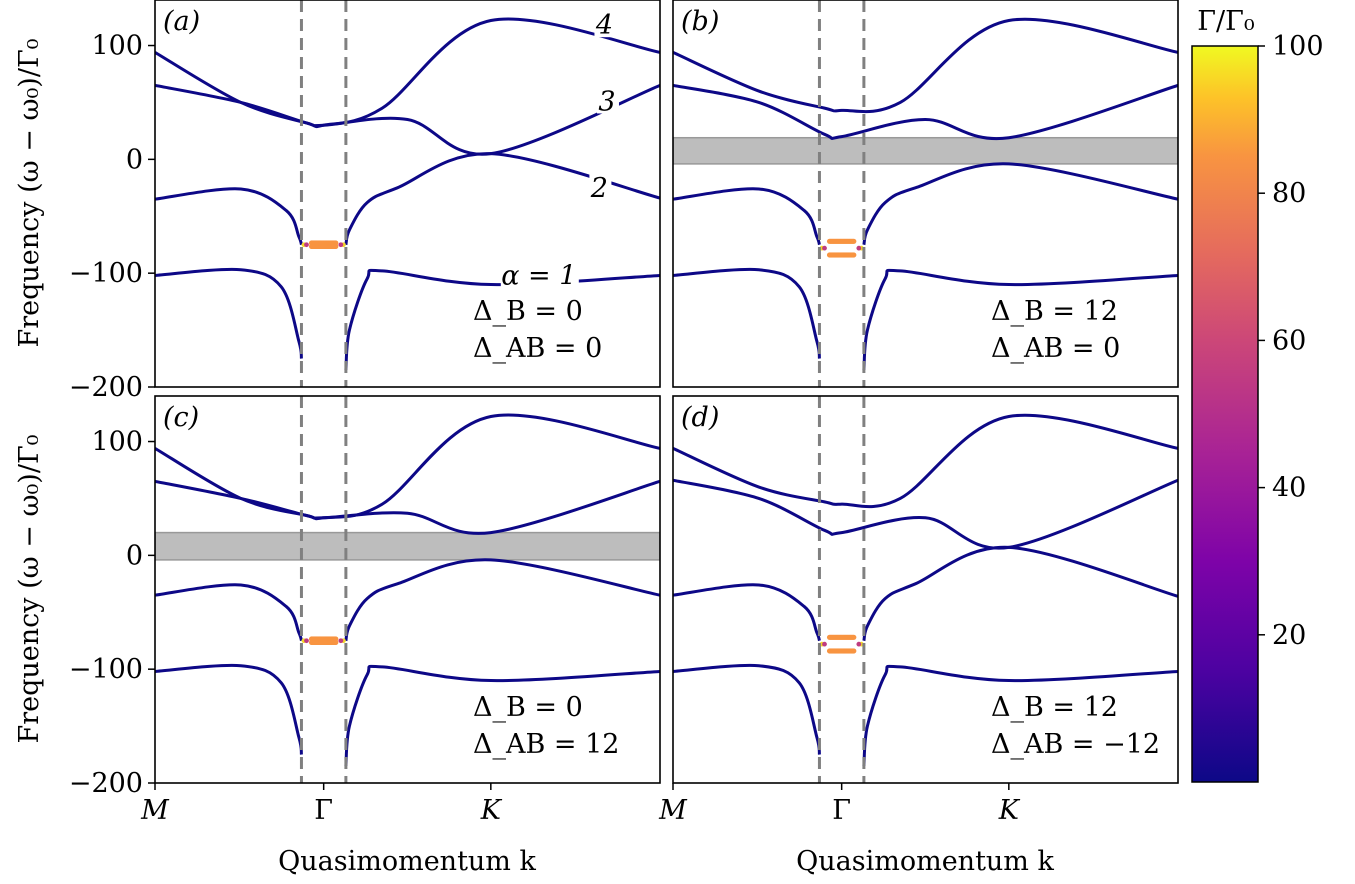  Describe the element at coordinates (181, 21) in the screenshot. I see `panel-tag: (a)` at that location.